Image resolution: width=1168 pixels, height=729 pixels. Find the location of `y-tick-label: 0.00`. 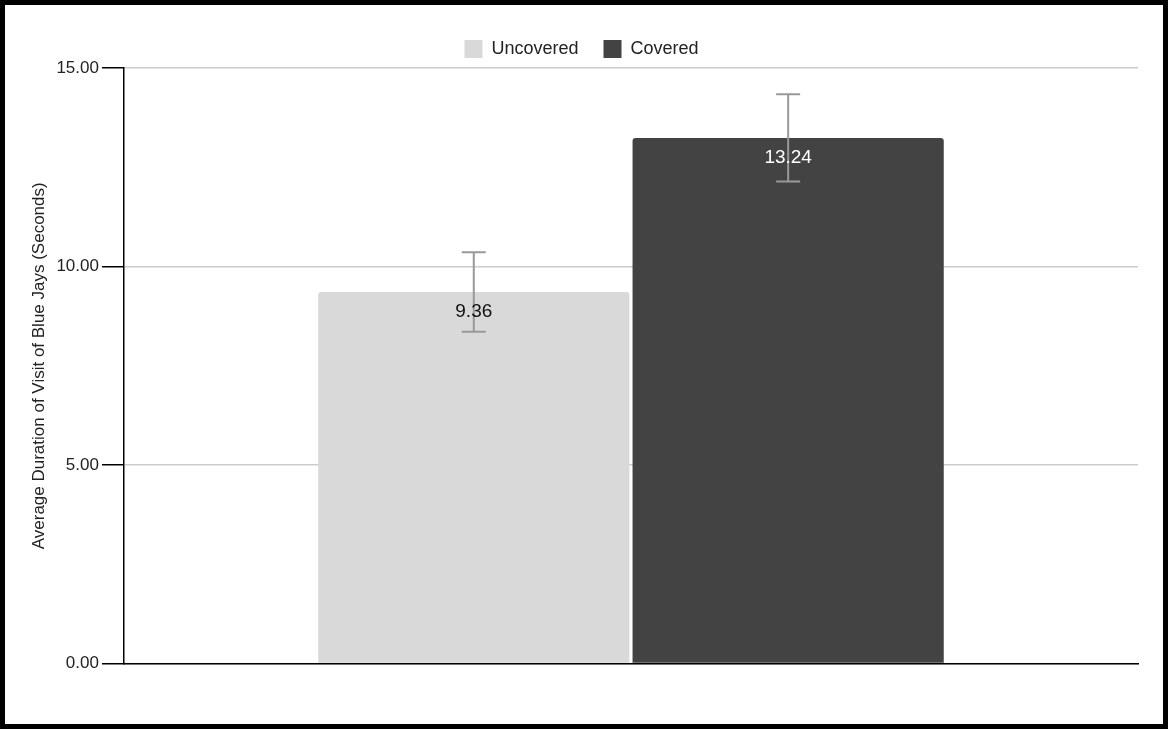

y-tick-label: 0.00 is located at coordinates (82, 663).